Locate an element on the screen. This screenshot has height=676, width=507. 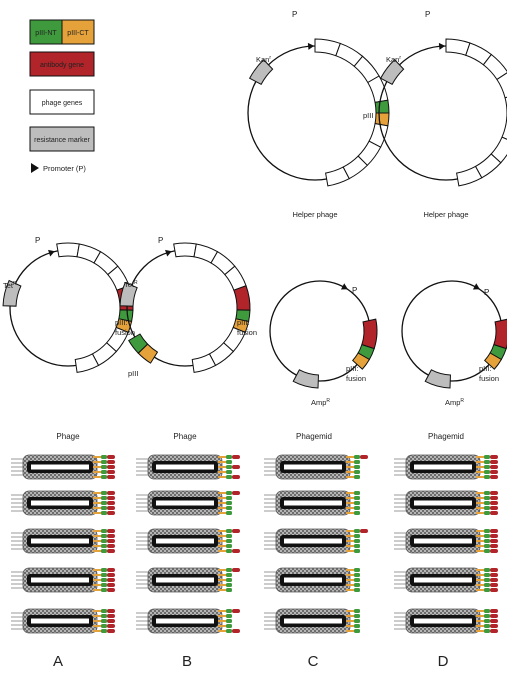
column-A-title: Phage is located at coordinates (68, 436).